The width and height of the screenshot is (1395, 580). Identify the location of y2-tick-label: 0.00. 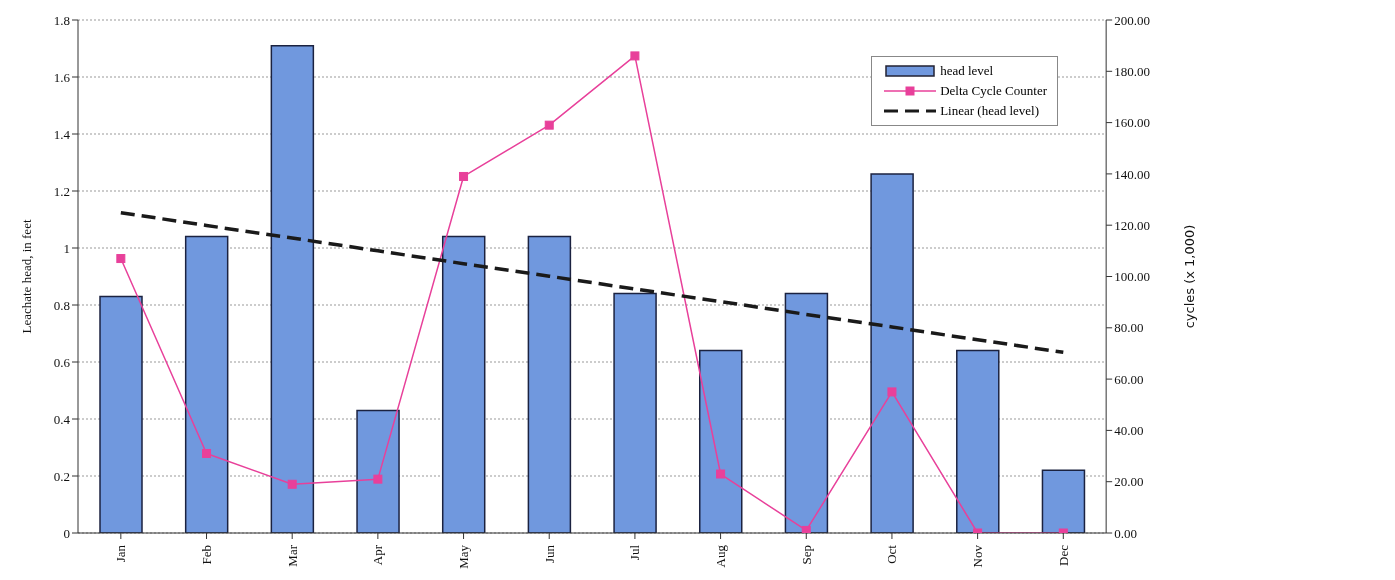
(1125, 533).